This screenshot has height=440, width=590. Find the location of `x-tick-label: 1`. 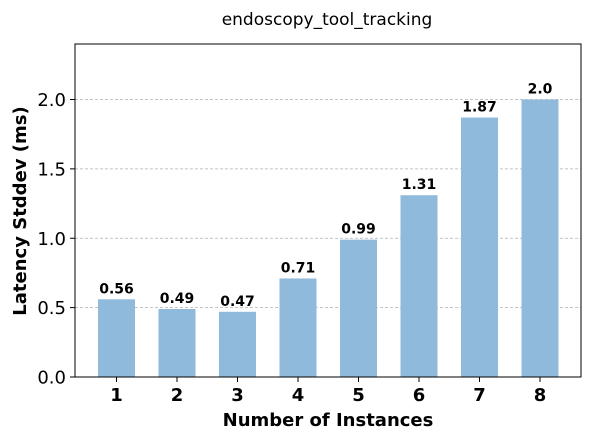

x-tick-label: 1 is located at coordinates (116, 395).